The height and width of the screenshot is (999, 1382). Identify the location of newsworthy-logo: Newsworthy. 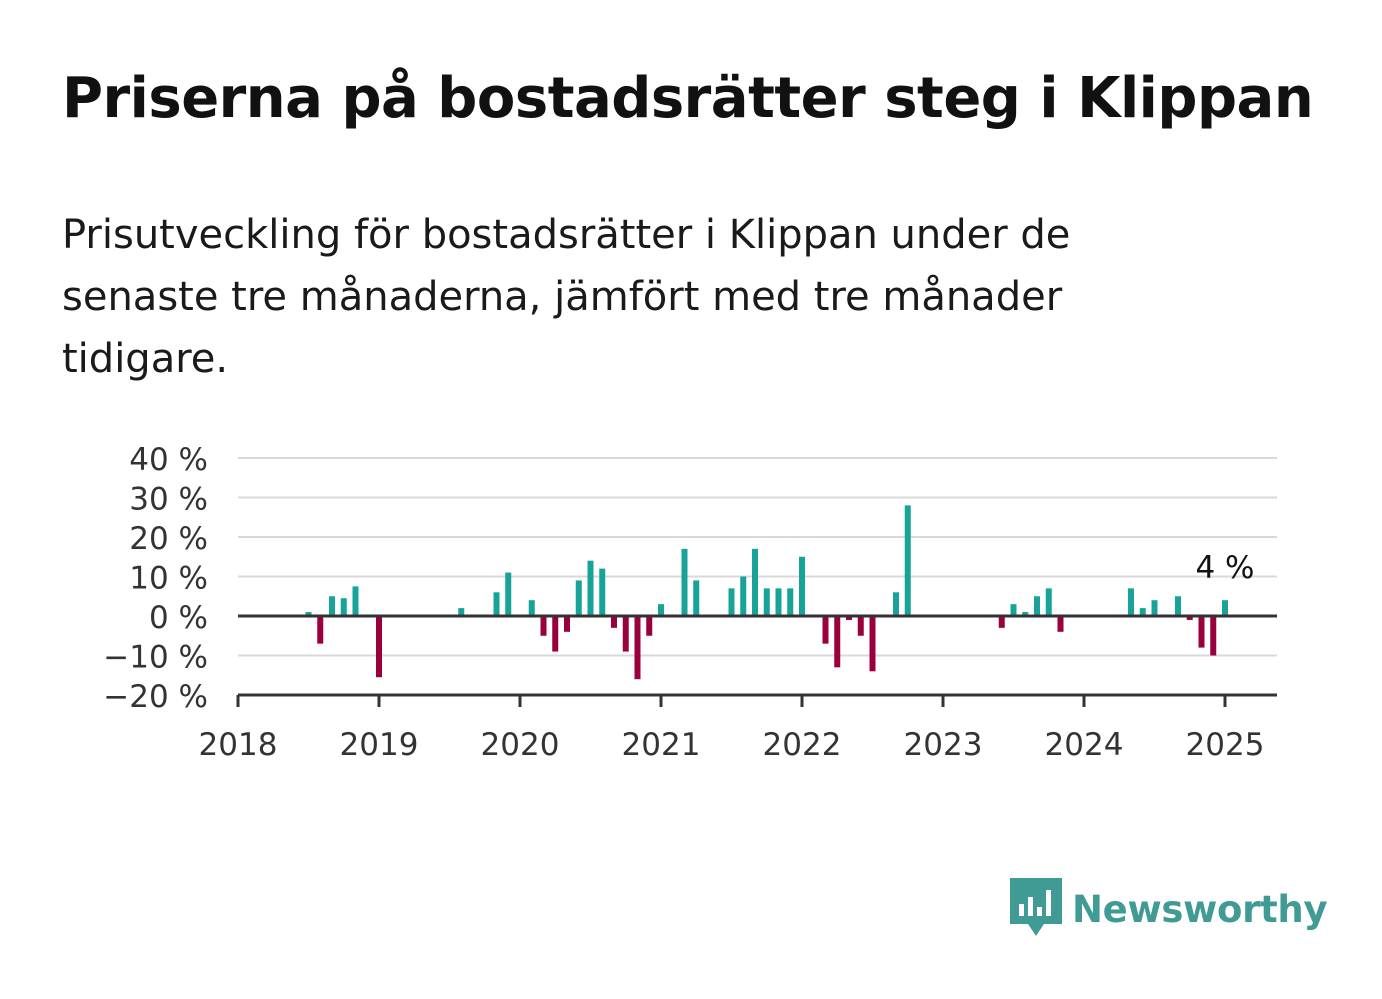
(1169, 909).